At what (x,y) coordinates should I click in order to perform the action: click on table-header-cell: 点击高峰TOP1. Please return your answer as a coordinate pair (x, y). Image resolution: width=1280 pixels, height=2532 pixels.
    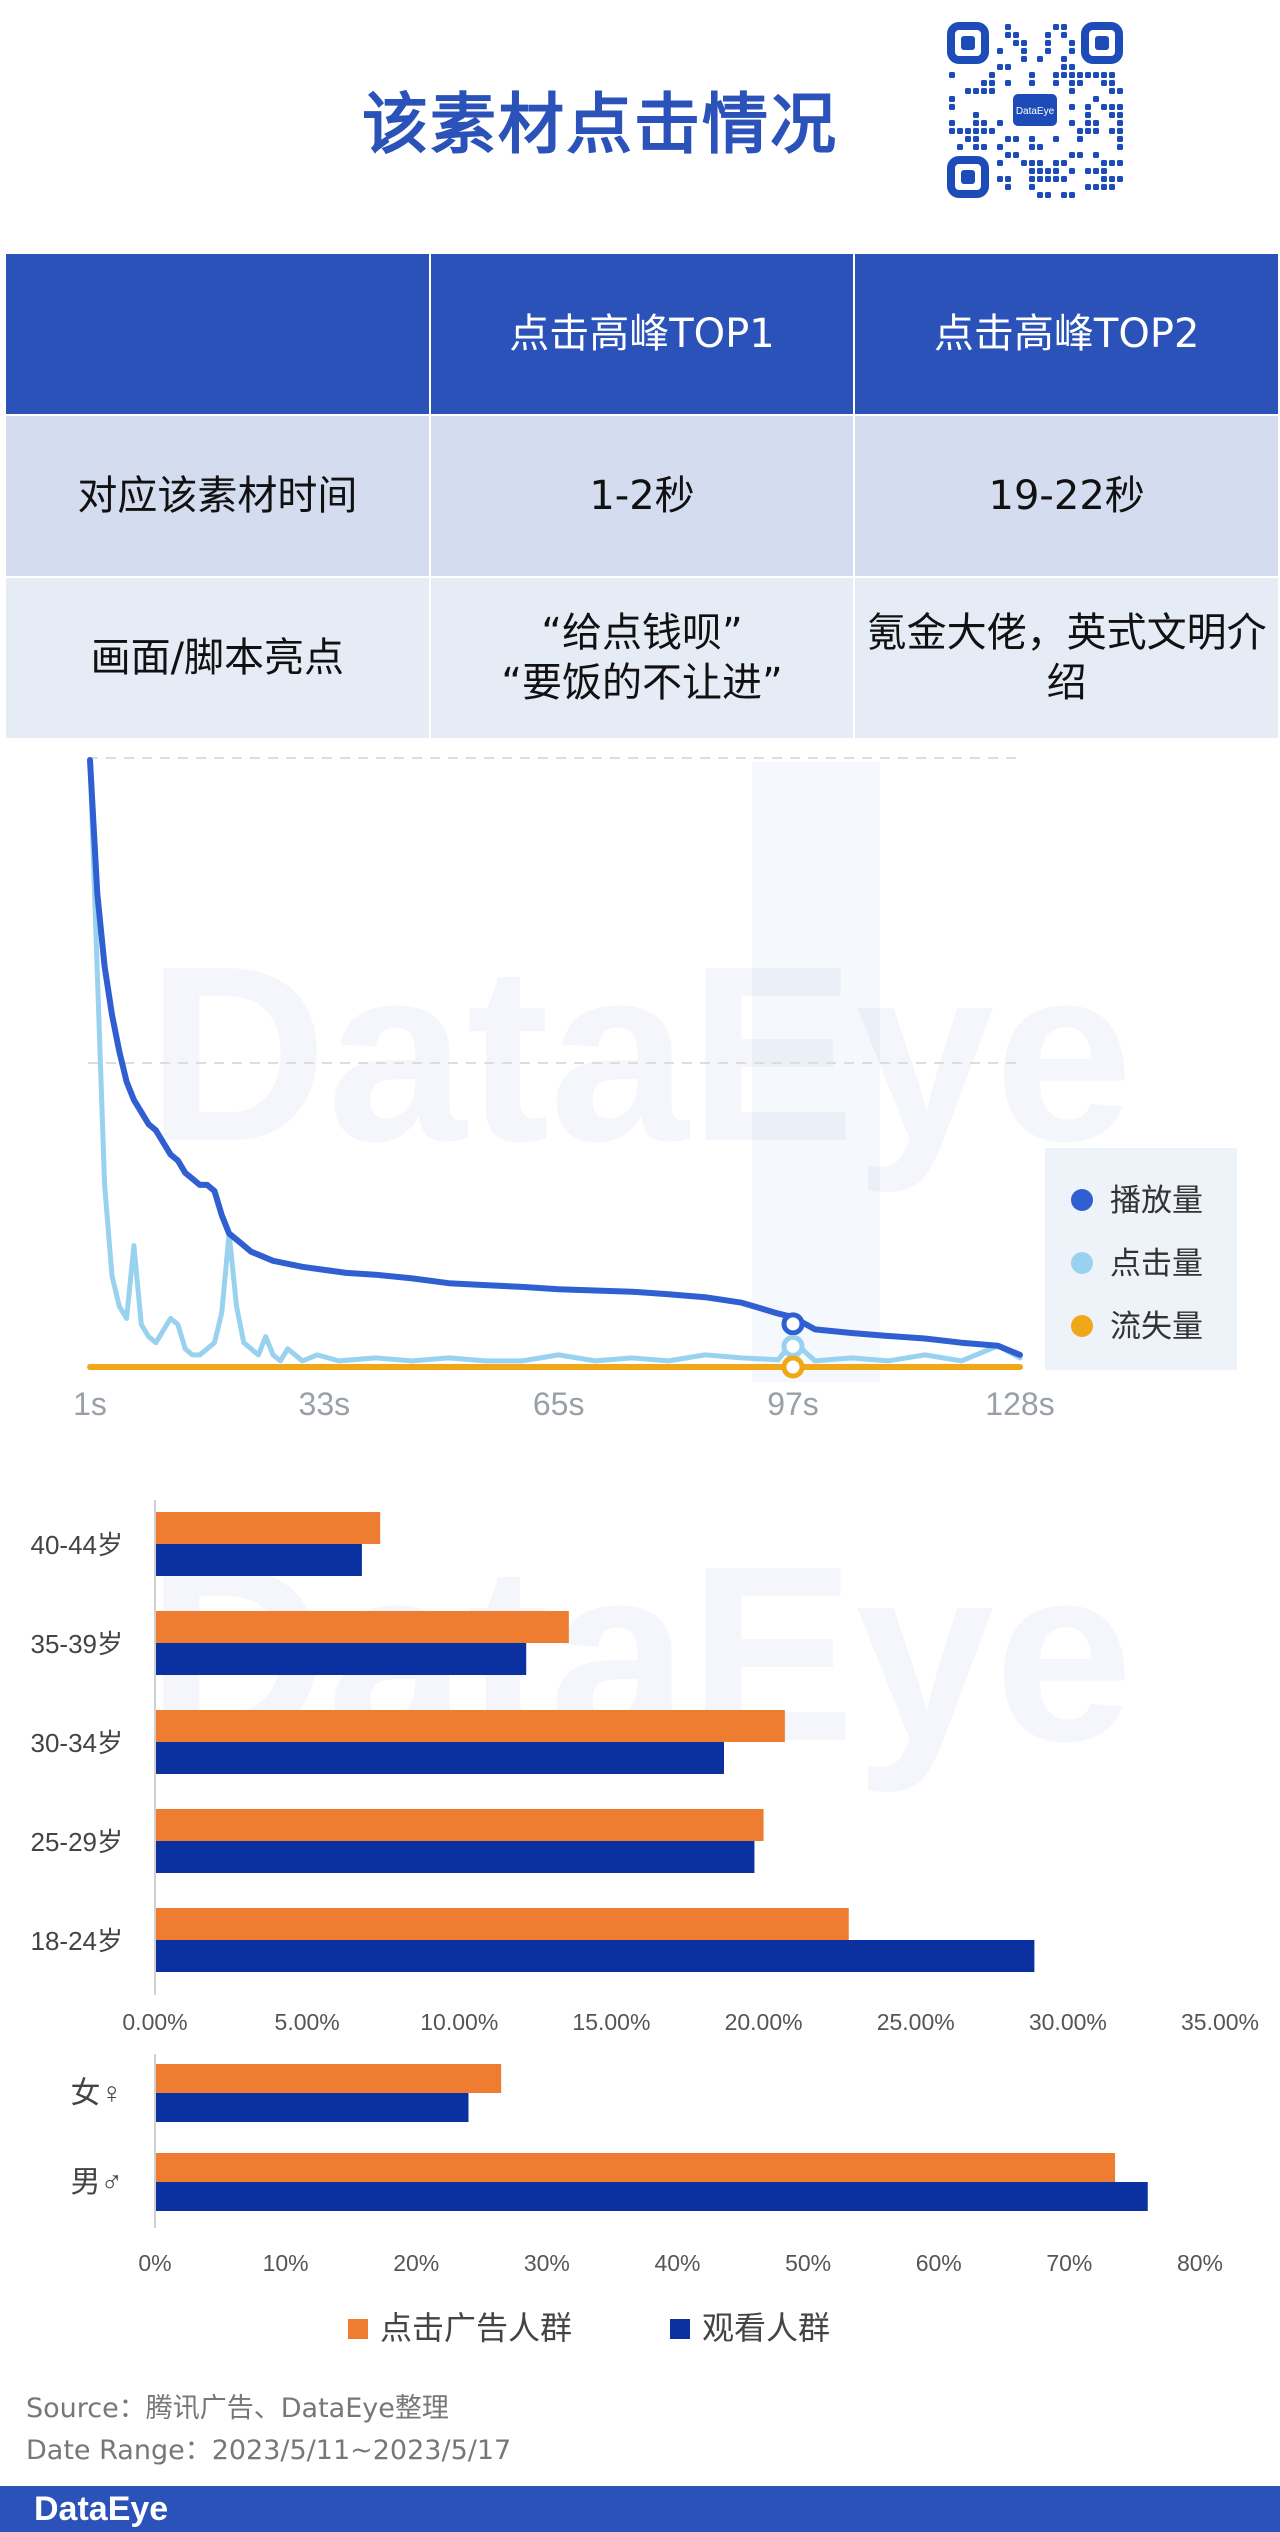
    Looking at the image, I should click on (642, 334).